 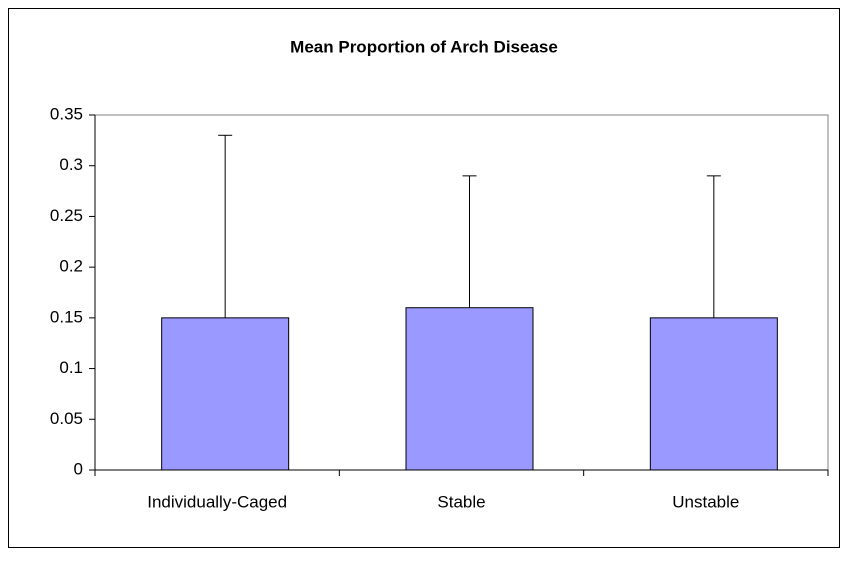 I want to click on x-tick-label: Individually-Caged, so click(x=217, y=501).